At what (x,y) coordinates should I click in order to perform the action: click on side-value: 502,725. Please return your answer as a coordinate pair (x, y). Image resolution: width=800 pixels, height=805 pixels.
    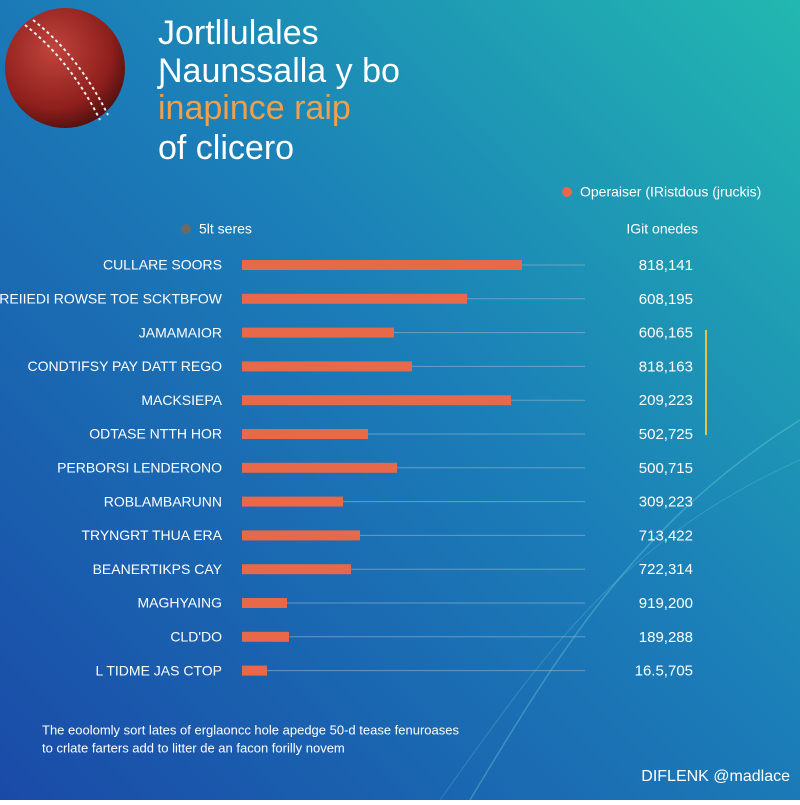
    Looking at the image, I should click on (666, 434).